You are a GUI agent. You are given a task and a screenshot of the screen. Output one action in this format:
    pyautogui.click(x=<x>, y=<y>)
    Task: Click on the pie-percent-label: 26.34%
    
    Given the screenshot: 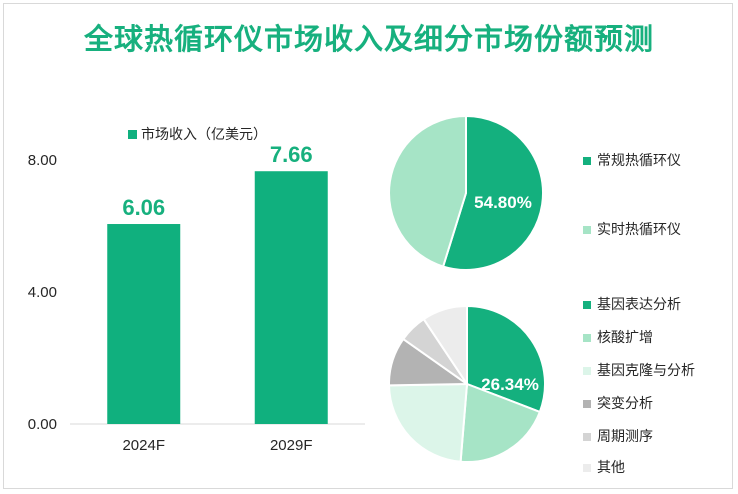 What is the action you would take?
    pyautogui.click(x=510, y=384)
    